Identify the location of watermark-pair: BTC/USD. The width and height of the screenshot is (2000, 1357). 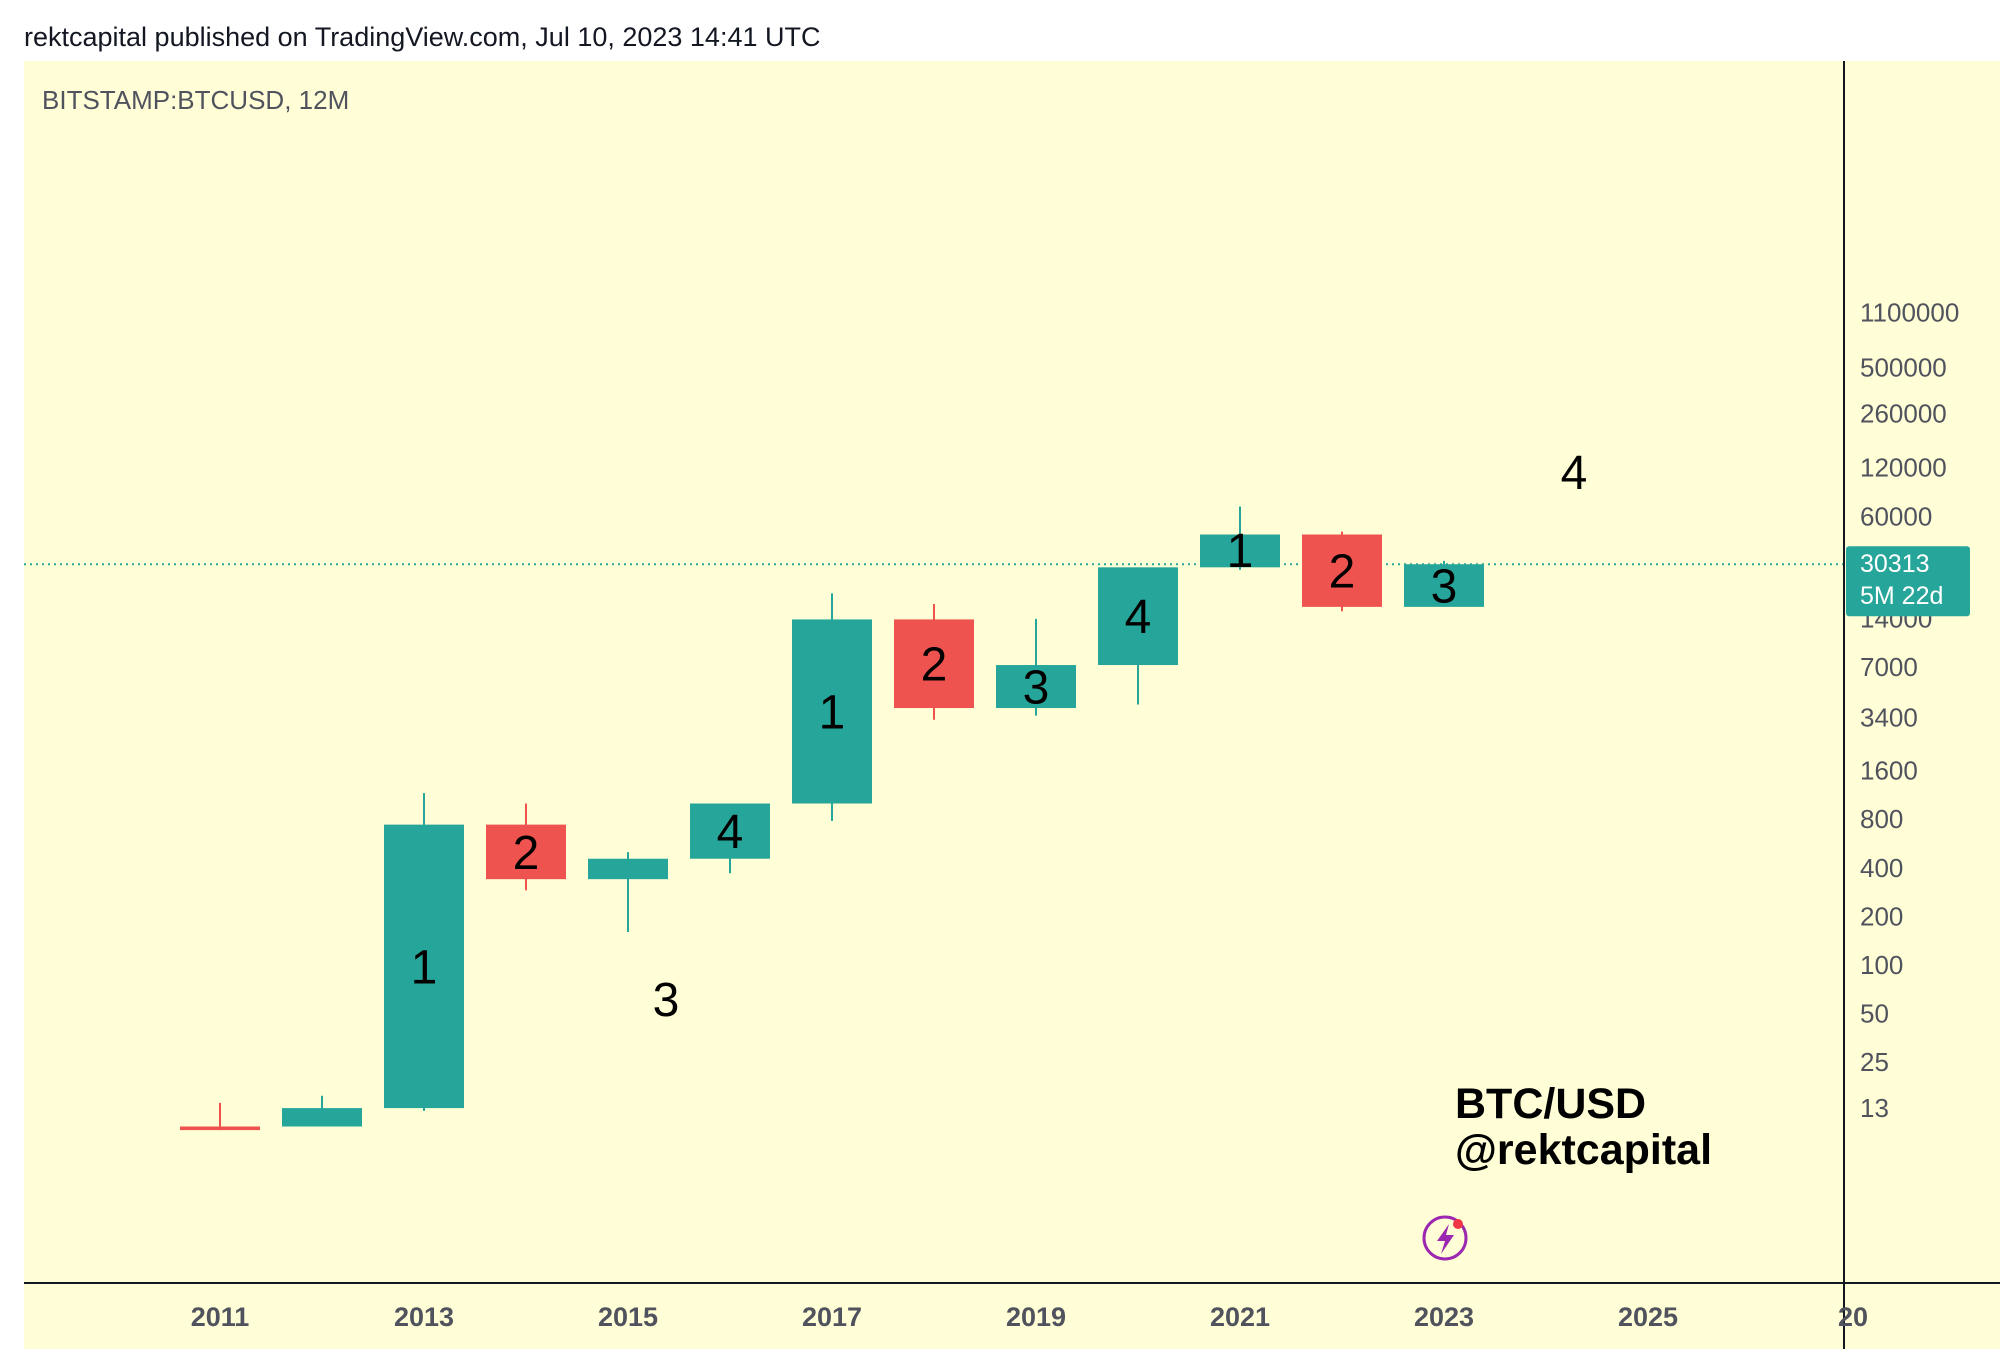
(1551, 1104).